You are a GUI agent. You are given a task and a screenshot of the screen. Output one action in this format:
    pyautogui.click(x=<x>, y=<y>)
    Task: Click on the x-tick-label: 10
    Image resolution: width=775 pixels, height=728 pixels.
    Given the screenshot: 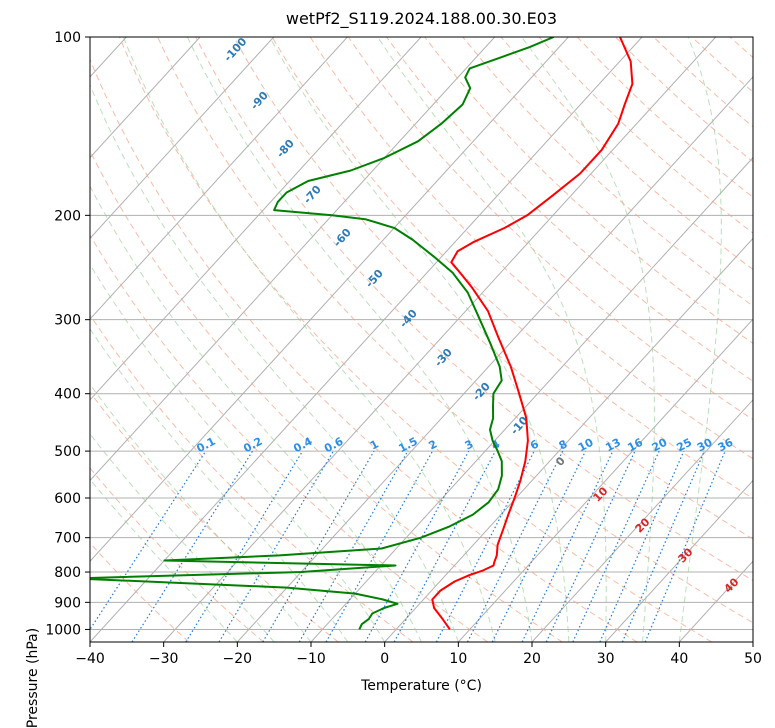 What is the action you would take?
    pyautogui.click(x=458, y=659)
    